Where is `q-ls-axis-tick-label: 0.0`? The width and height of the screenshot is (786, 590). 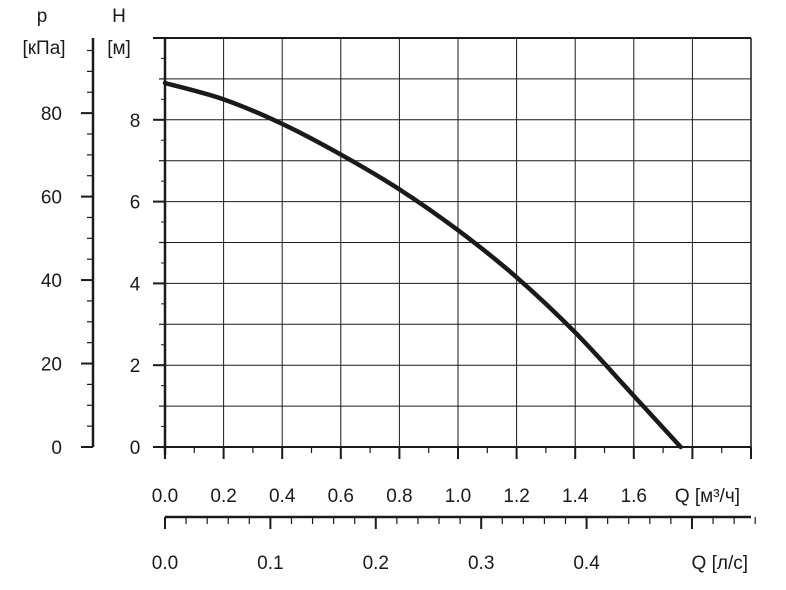
q-ls-axis-tick-label: 0.0 is located at coordinates (165, 563).